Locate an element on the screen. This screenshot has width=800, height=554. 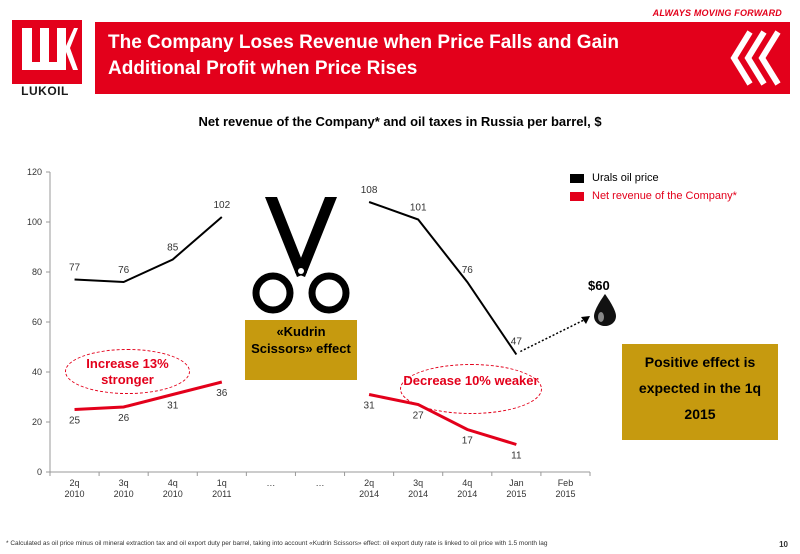
data-label: 47 is located at coordinates (517, 342).